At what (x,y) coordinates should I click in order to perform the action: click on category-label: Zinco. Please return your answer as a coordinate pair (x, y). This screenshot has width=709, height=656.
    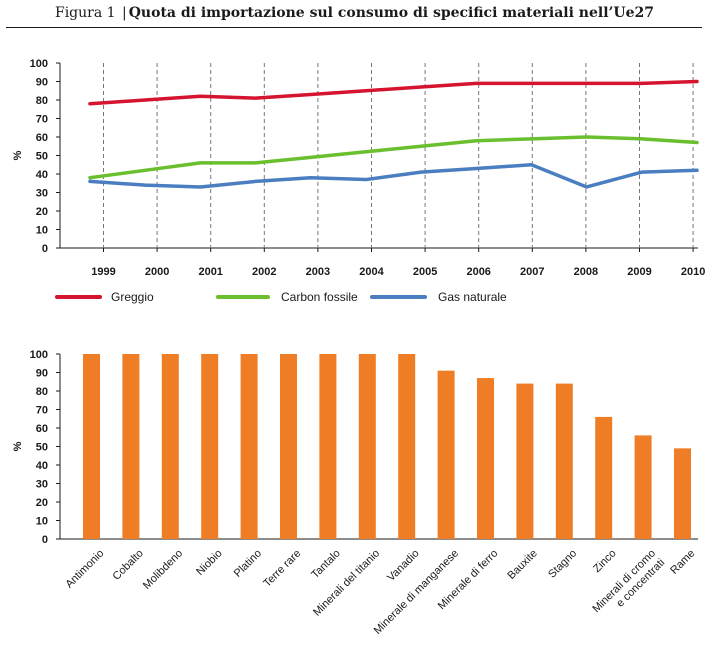
    Looking at the image, I should click on (605, 561).